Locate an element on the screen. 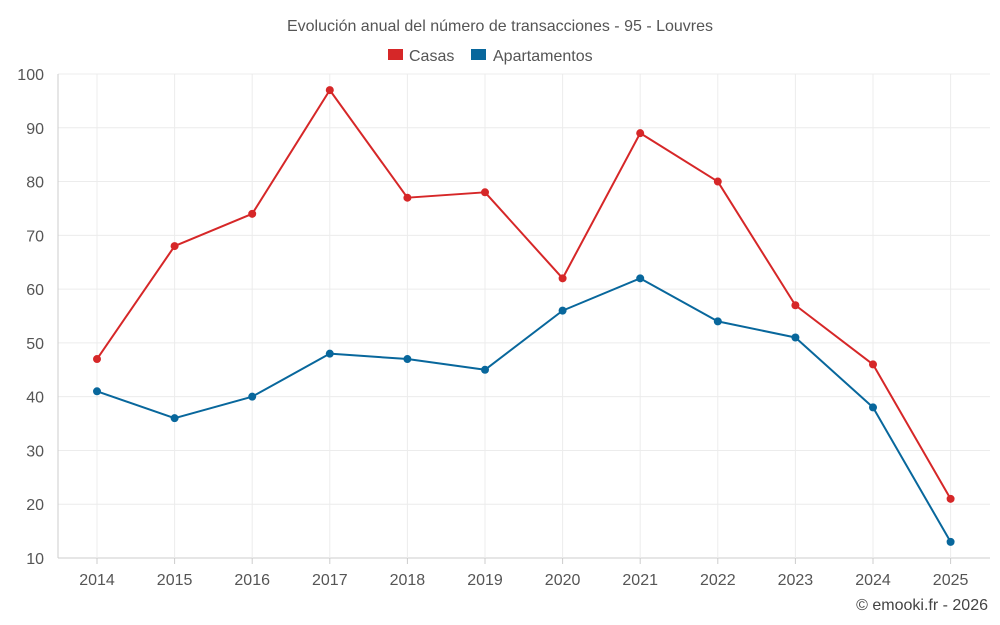 Image resolution: width=1000 pixels, height=625 pixels. x-tick-label: 2018 is located at coordinates (408, 580).